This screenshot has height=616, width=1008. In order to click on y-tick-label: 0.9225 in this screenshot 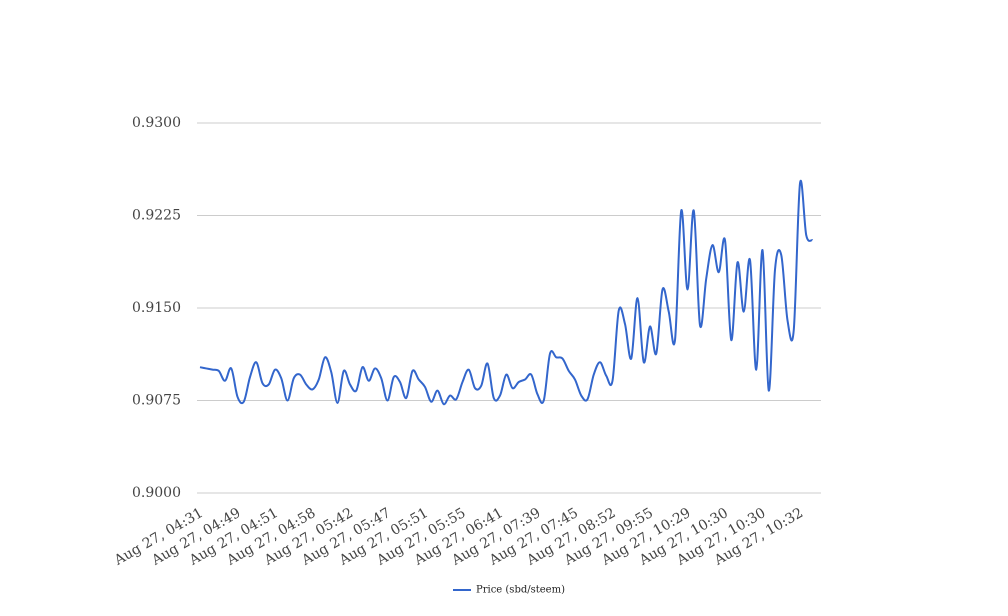, I will do `click(156, 216)`.